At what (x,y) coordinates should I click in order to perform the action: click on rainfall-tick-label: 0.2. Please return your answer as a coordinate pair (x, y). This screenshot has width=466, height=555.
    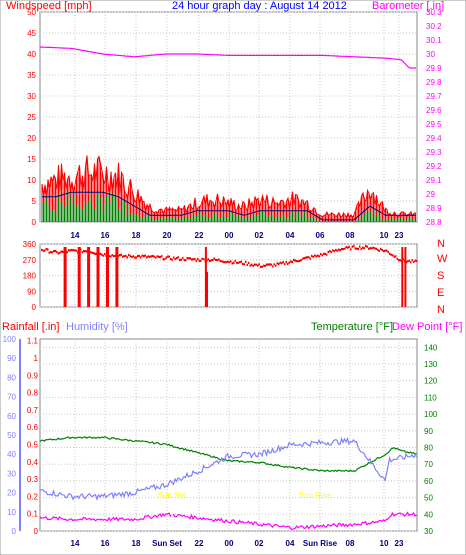
    Looking at the image, I should click on (33, 496).